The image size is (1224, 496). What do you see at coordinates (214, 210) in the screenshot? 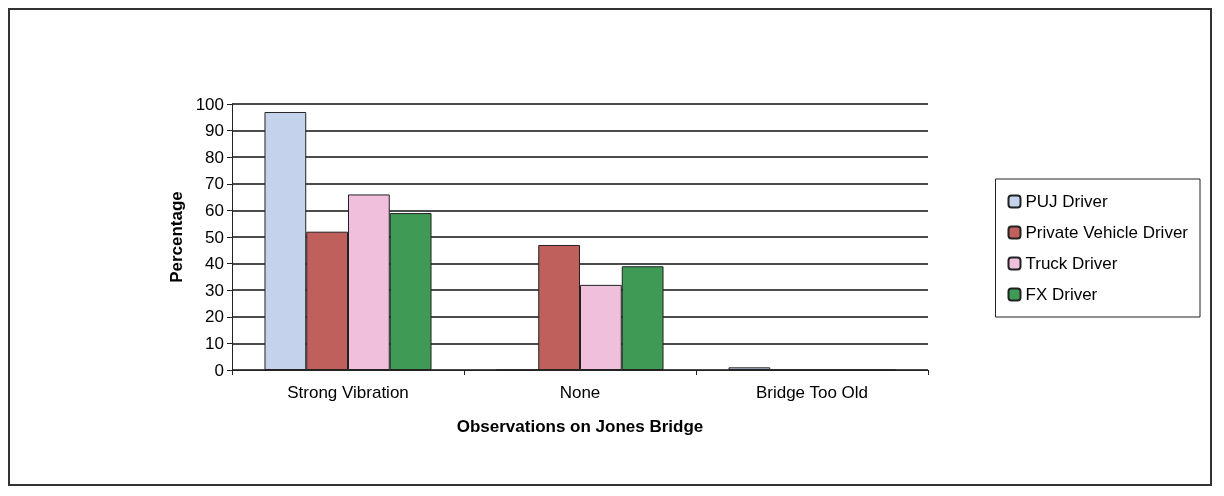
I see `y-tick-label: 60` at bounding box center [214, 210].